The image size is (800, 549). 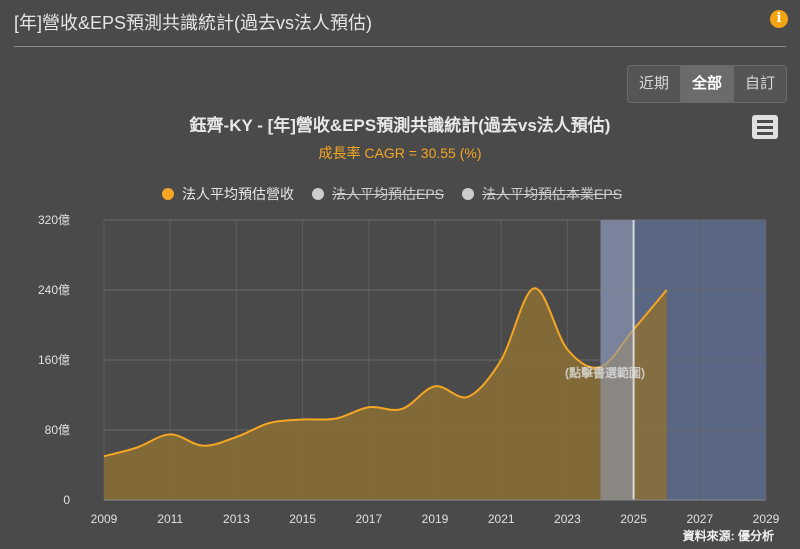 What do you see at coordinates (468, 397) in the screenshot?
I see `data-point-2020` at bounding box center [468, 397].